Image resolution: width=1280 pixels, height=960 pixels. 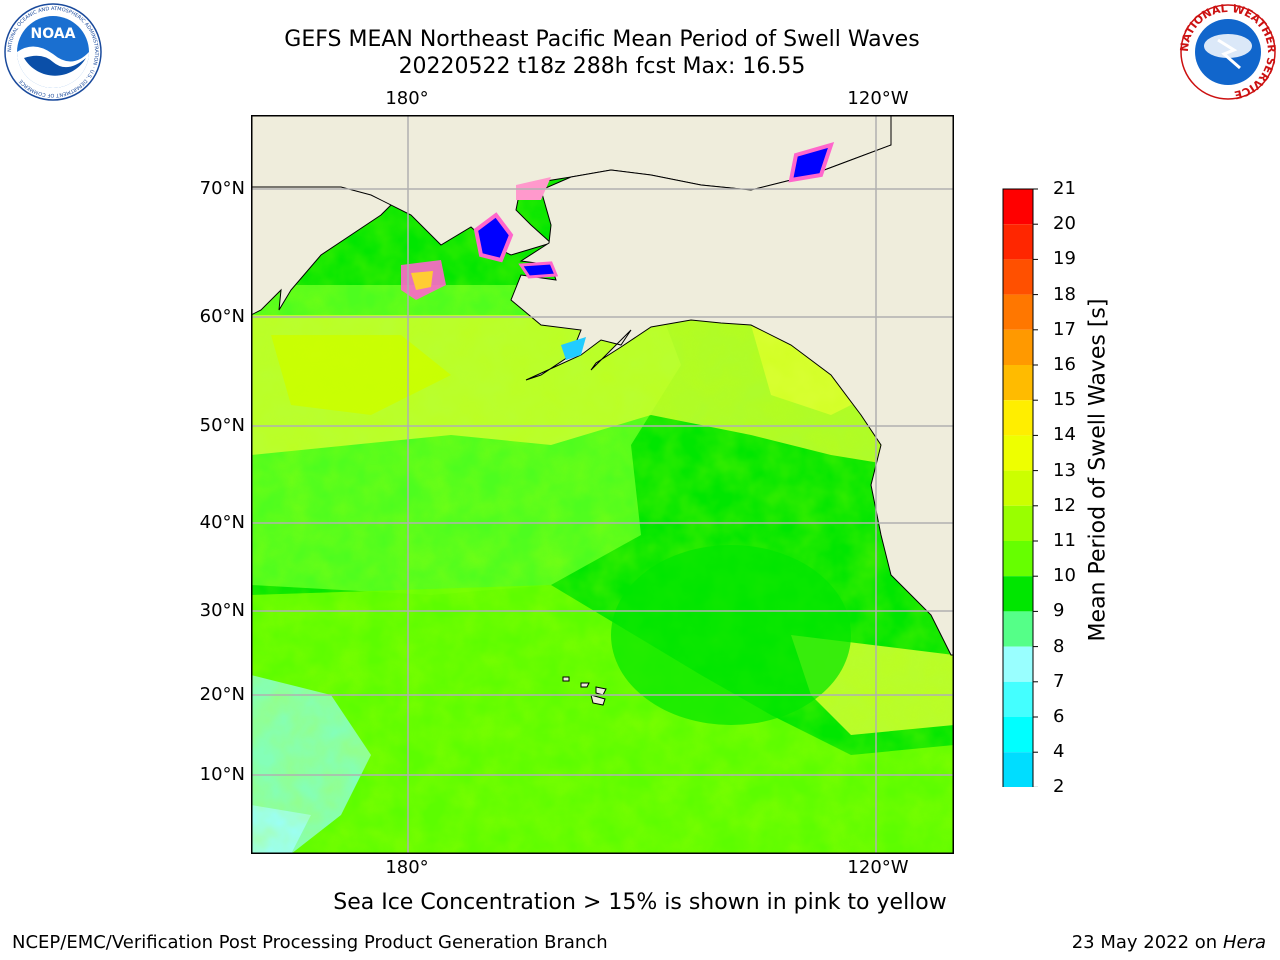 What do you see at coordinates (1064, 400) in the screenshot?
I see `colorbar-tick-label: 15` at bounding box center [1064, 400].